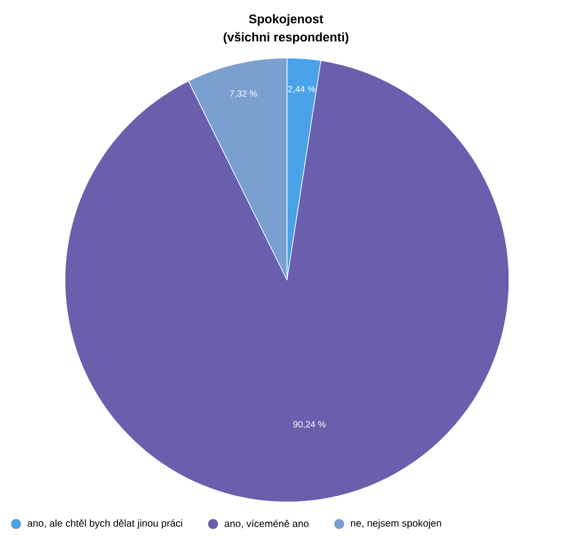 Image resolution: width=572 pixels, height=536 pixels. What do you see at coordinates (266, 524) in the screenshot?
I see `legend-label: ano, víceméně ano` at bounding box center [266, 524].